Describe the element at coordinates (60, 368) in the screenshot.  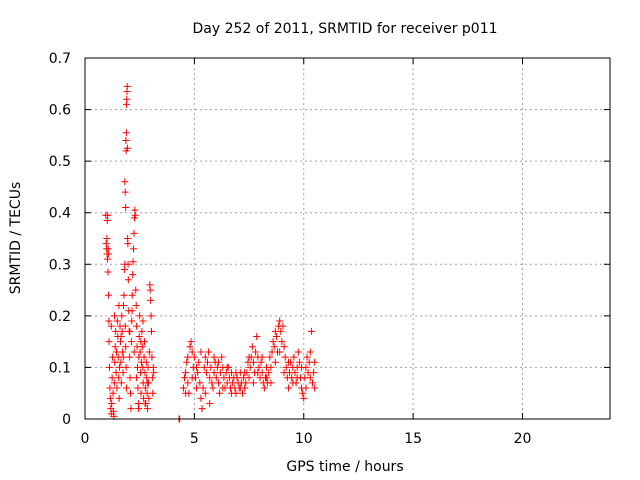
I see `y-tick-label: 0.1` at that location.